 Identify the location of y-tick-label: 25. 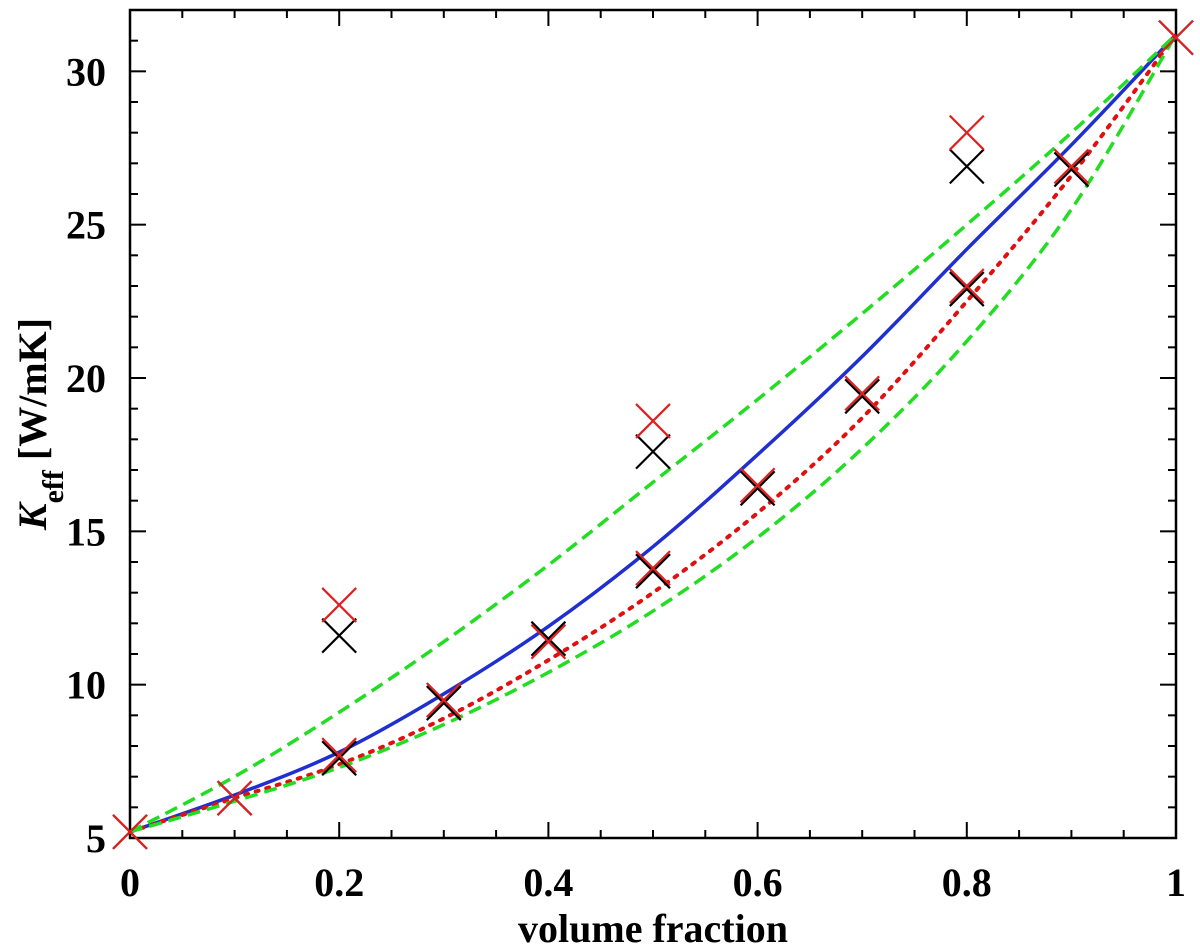
(86, 225).